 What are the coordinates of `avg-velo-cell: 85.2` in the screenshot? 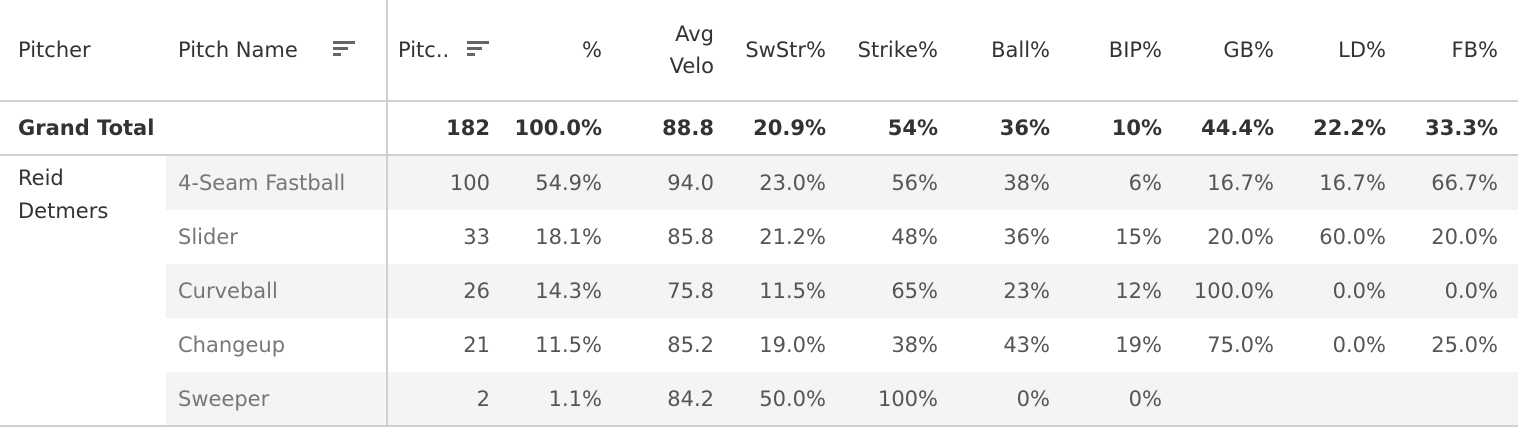 It's located at (690, 345).